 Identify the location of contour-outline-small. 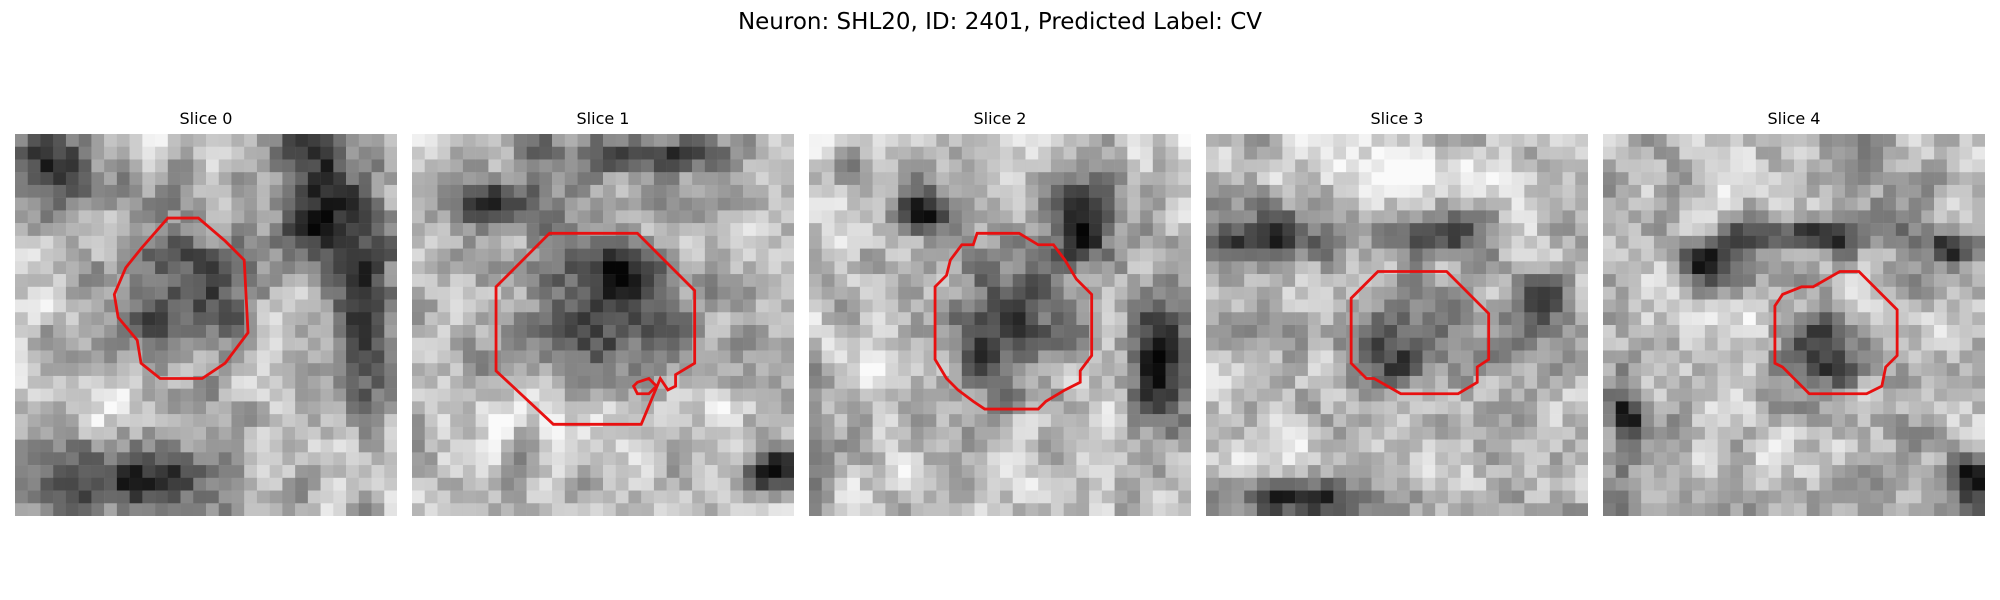
(645, 386).